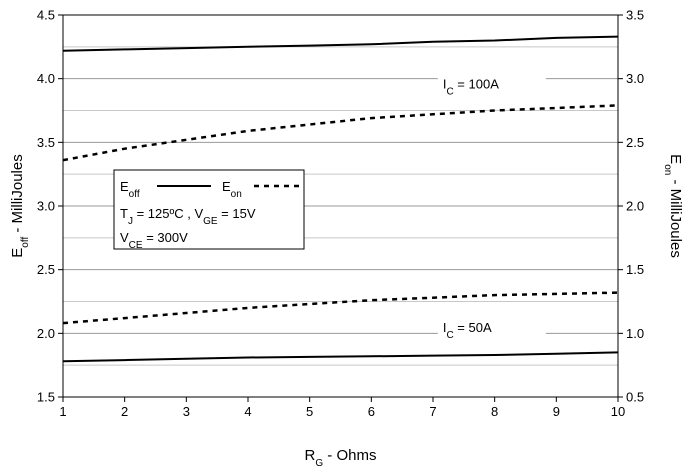  Describe the element at coordinates (130, 189) in the screenshot. I see `legend-entry-eoff: Eoff` at that location.